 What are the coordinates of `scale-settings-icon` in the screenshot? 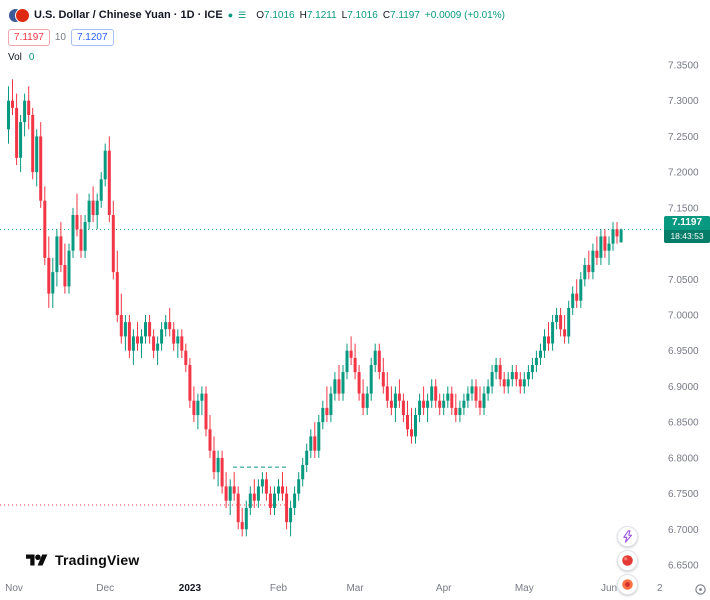 It's located at (700, 589).